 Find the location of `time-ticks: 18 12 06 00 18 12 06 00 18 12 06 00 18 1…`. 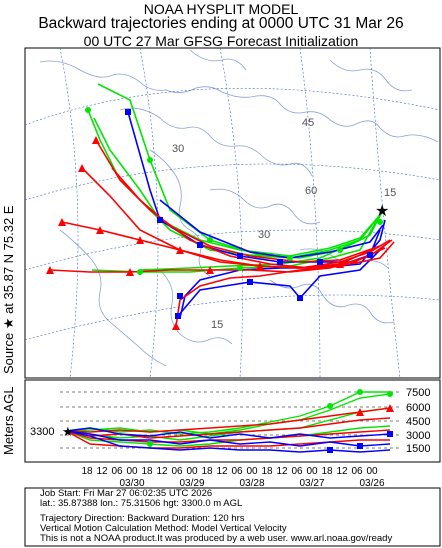

time-ticks: 18 12 06 00 18 12 06 00 18 12 06 00 18 1… is located at coordinates (229, 471).